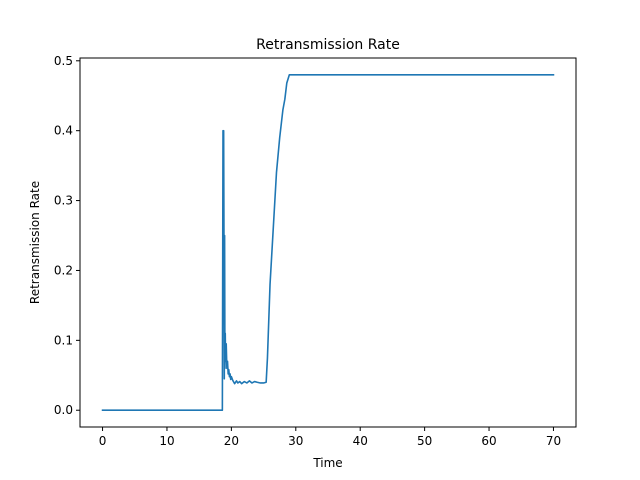  What do you see at coordinates (327, 463) in the screenshot?
I see `x-axis-label: Time` at bounding box center [327, 463].